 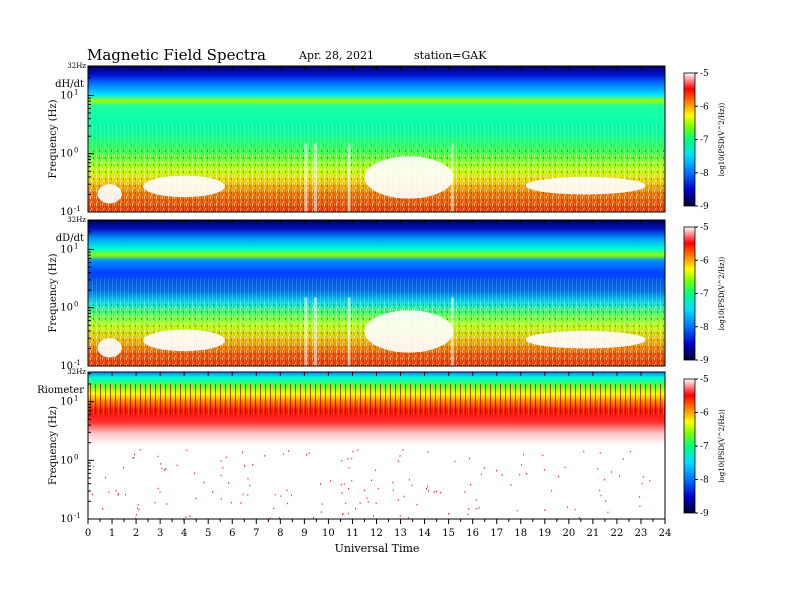 What do you see at coordinates (70, 238) in the screenshot?
I see `panel-label: dD/dt` at bounding box center [70, 238].